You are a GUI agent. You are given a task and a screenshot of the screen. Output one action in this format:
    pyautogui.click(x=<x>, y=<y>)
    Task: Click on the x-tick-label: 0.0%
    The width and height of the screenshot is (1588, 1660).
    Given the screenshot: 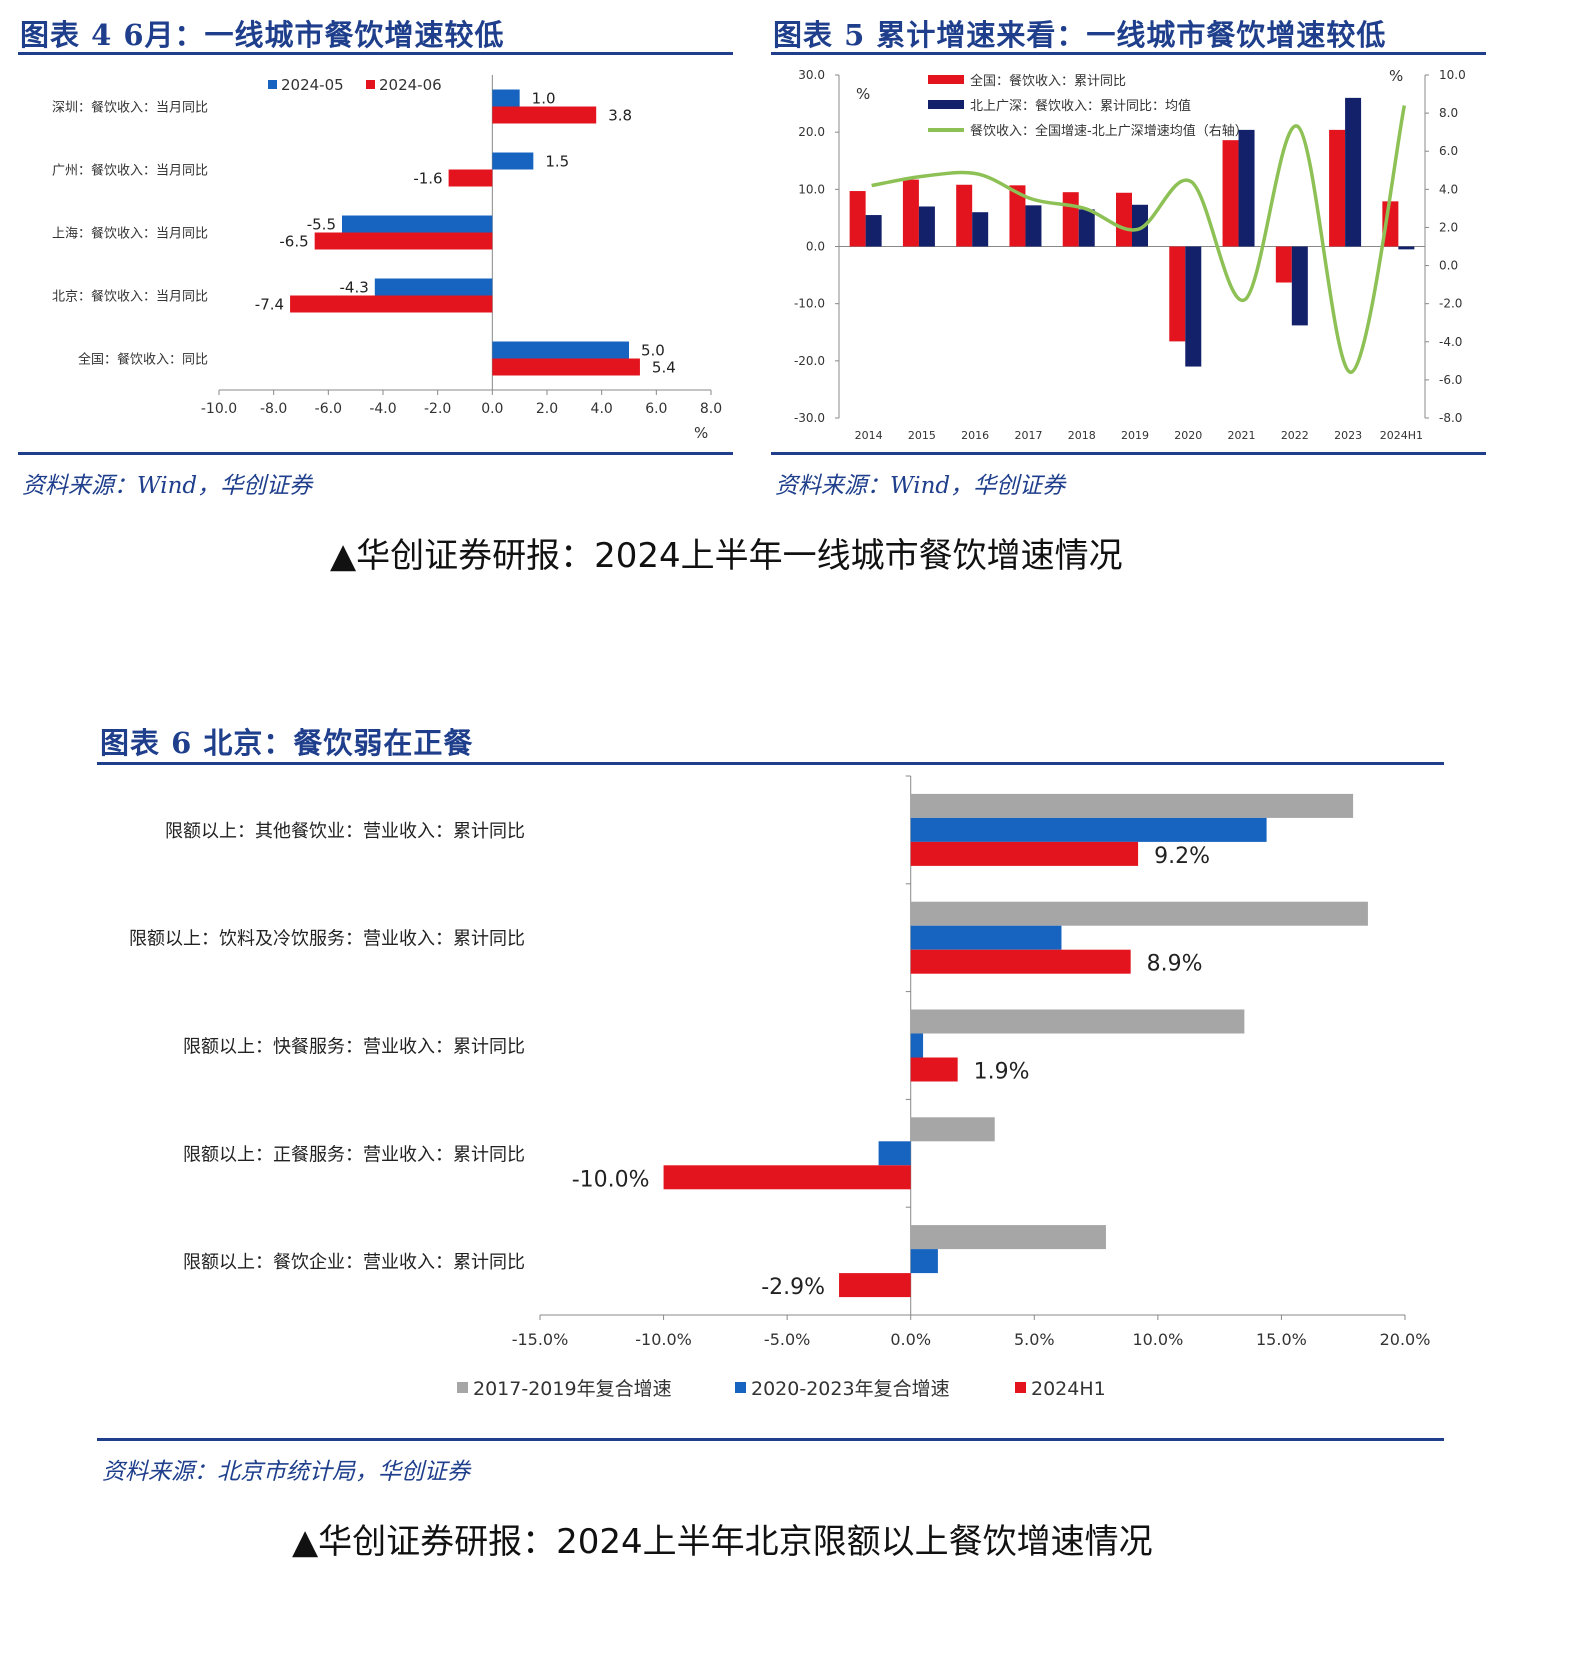 What is the action you would take?
    pyautogui.click(x=910, y=1339)
    